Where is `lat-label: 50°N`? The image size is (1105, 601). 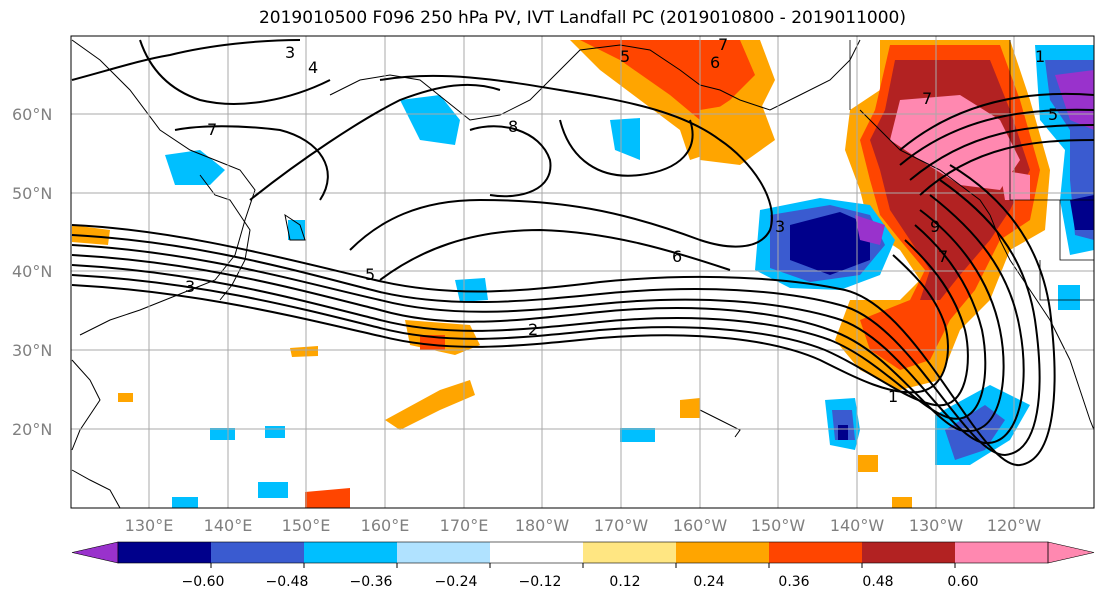 lat-label: 50°N is located at coordinates (32, 193).